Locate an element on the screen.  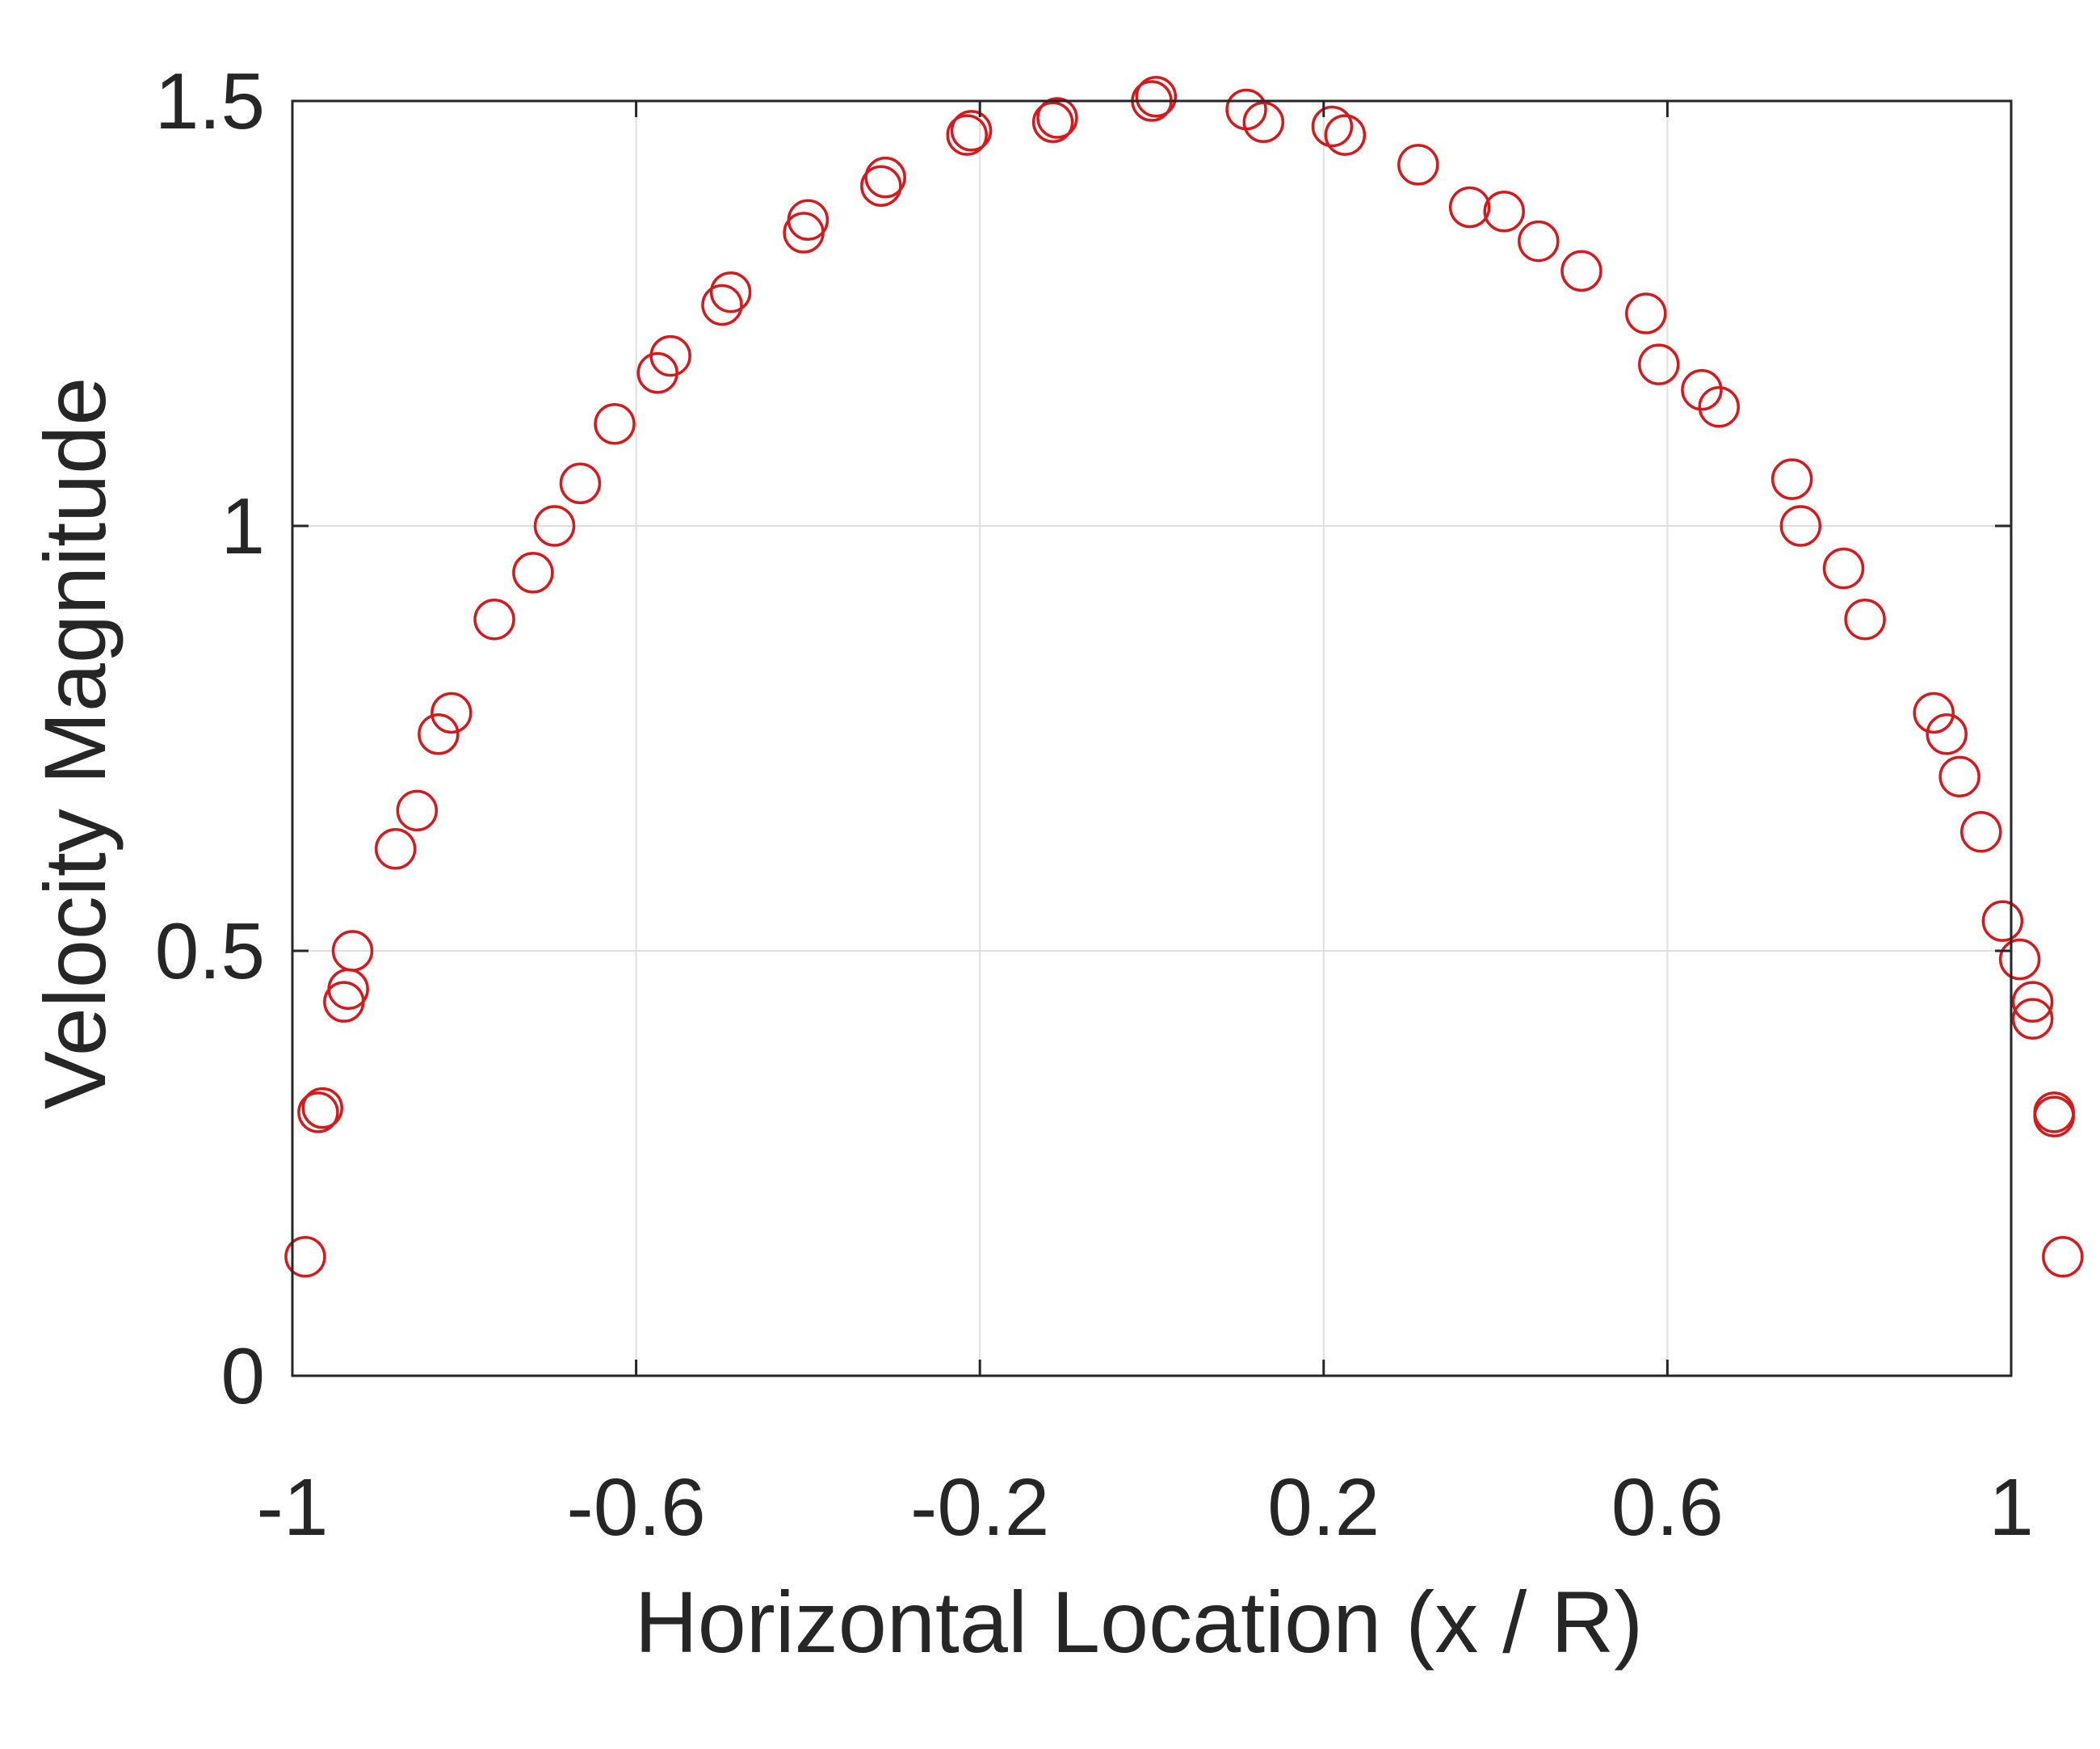
y-tick-label: 0.5 is located at coordinates (210, 950).